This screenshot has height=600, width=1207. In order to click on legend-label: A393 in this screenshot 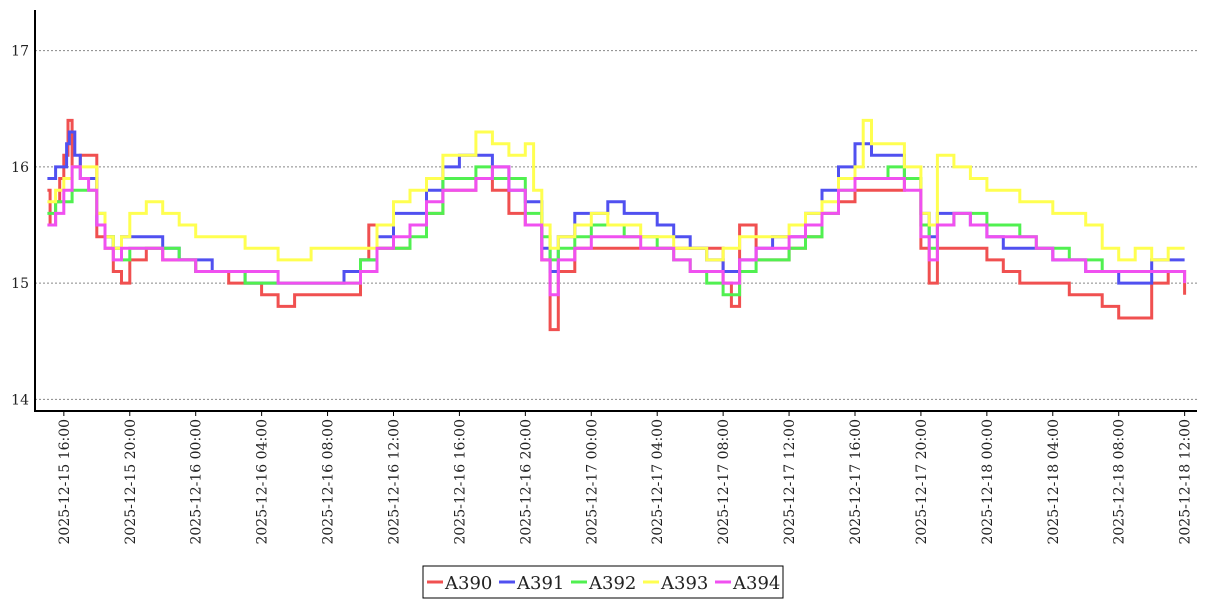, I will do `click(684, 583)`.